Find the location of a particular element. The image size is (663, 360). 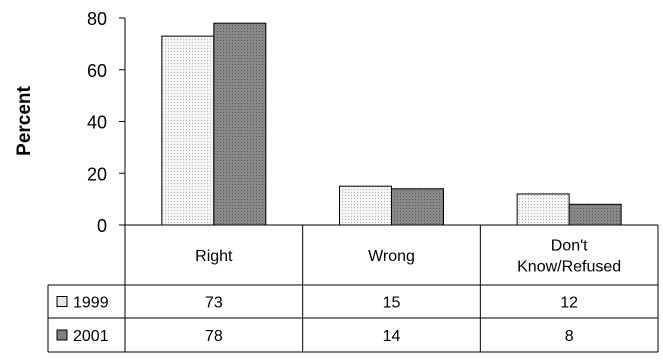

category-label: Know/Refused is located at coordinates (569, 267).